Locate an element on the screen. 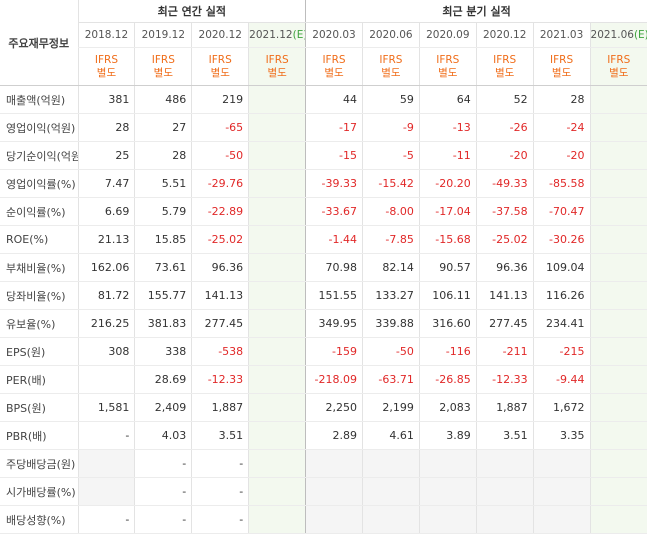  value-cell: 486 is located at coordinates (163, 99).